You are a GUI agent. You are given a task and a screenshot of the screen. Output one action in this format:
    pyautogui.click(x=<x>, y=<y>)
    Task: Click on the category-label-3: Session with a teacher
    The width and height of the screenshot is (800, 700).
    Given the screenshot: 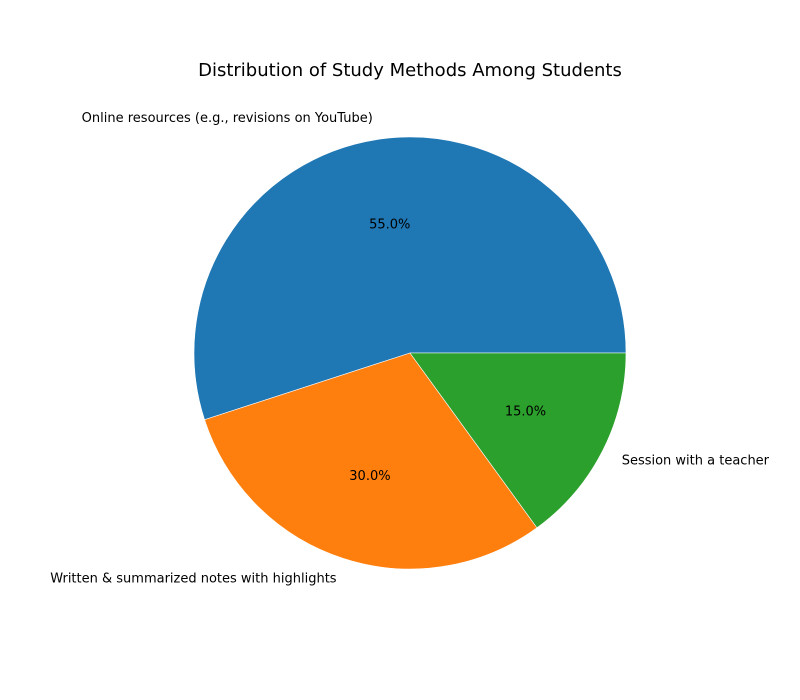 What is the action you would take?
    pyautogui.click(x=696, y=460)
    